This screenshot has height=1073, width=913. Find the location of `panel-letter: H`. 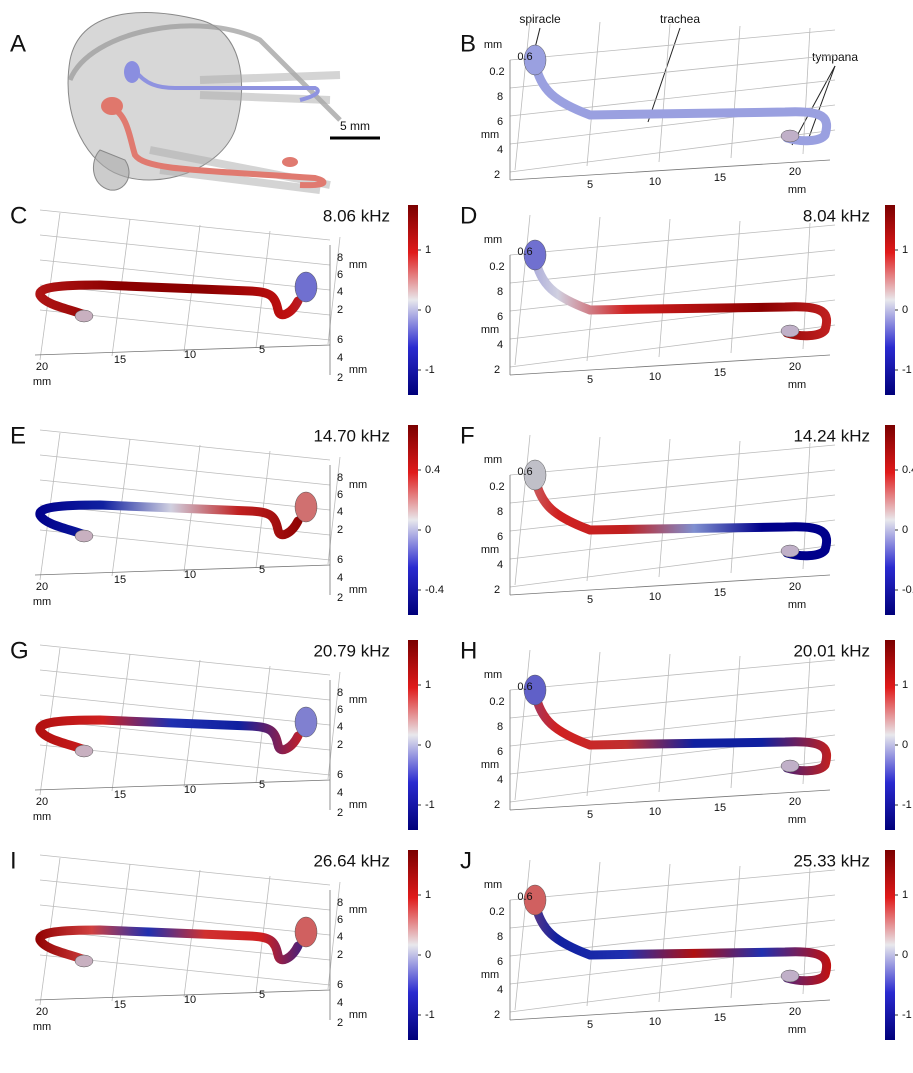

panel-letter: H is located at coordinates (468, 650).